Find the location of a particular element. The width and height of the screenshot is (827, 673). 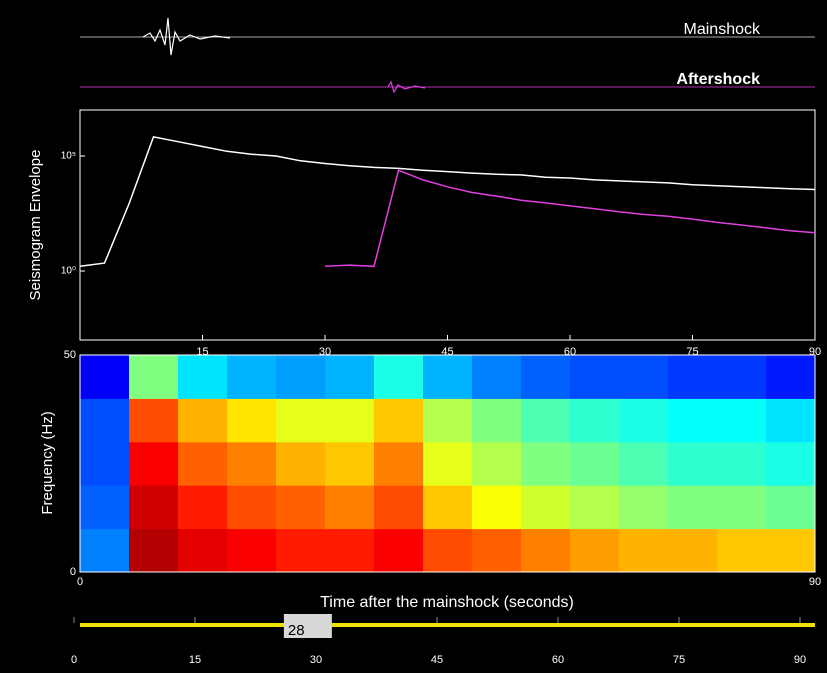

x-axis-label: Time after the mainshock (seconds) is located at coordinates (447, 602).